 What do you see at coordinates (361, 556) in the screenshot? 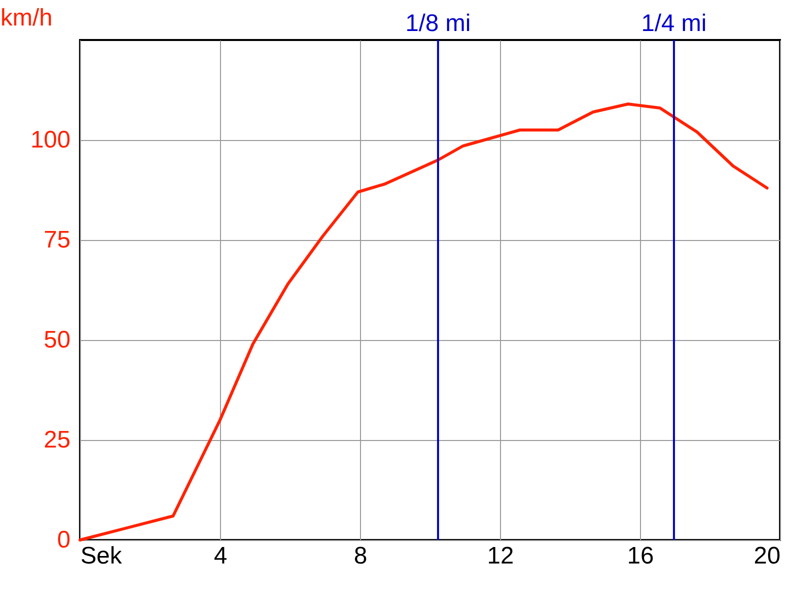
I see `x-tick-label: 8` at bounding box center [361, 556].